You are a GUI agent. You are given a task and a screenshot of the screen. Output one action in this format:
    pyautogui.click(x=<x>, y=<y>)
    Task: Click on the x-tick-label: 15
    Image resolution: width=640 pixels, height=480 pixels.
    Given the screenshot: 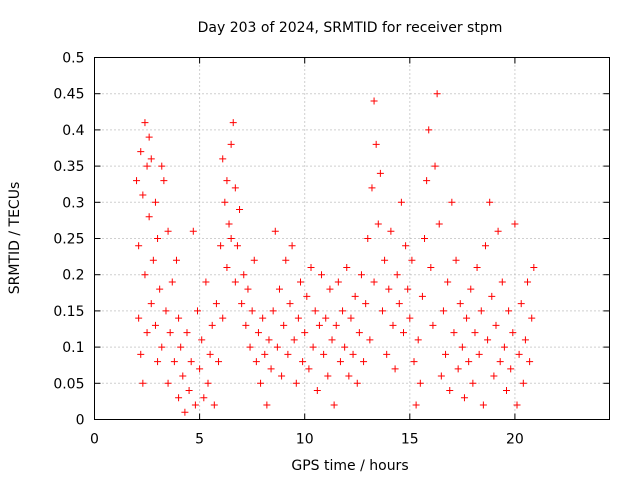 What is the action you would take?
    pyautogui.click(x=410, y=440)
    